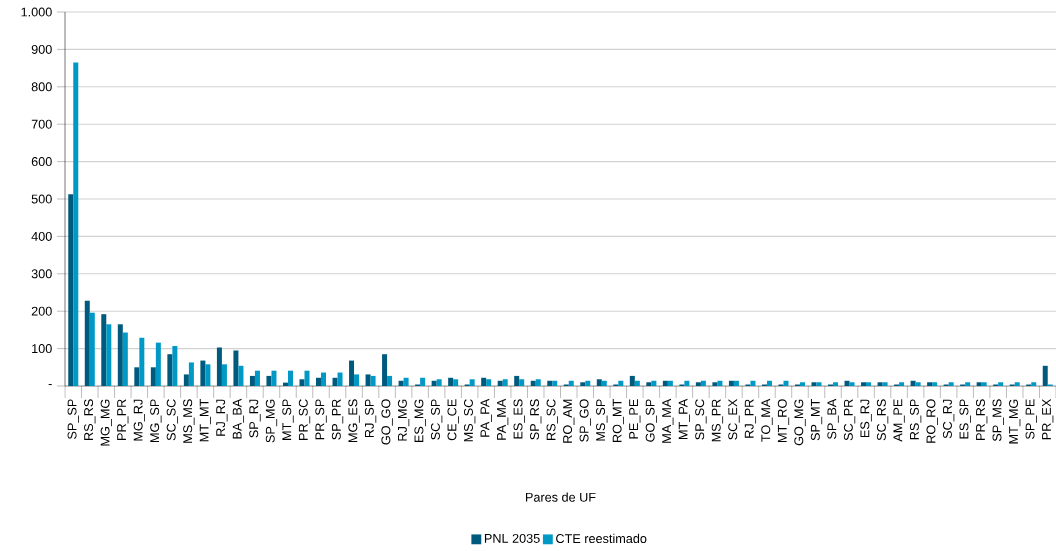  What do you see at coordinates (651, 420) in the screenshot?
I see `x-tick-label: GO_SP` at bounding box center [651, 420].